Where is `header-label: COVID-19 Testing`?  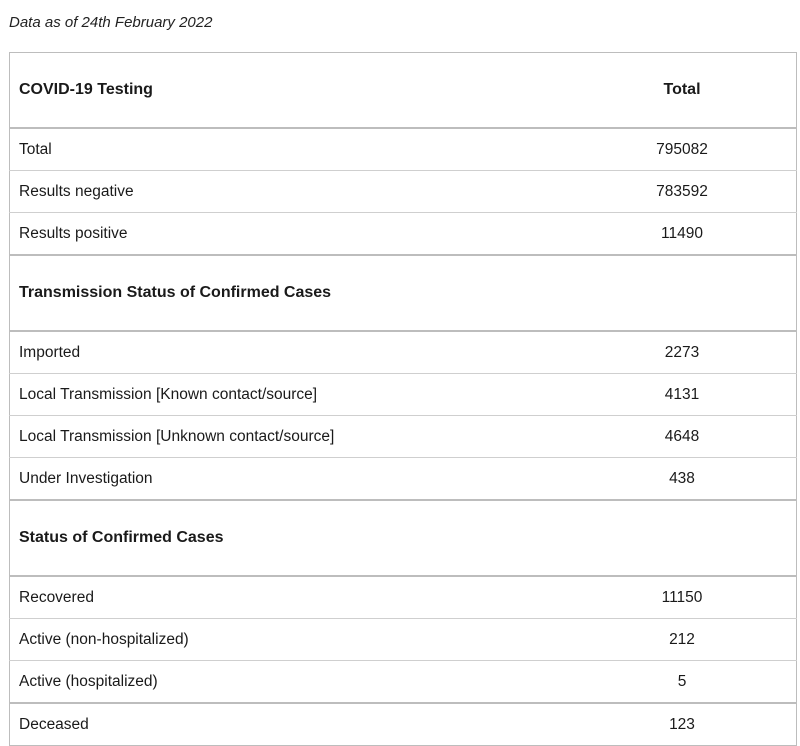
header-label: COVID-19 Testing is located at coordinates (295, 90).